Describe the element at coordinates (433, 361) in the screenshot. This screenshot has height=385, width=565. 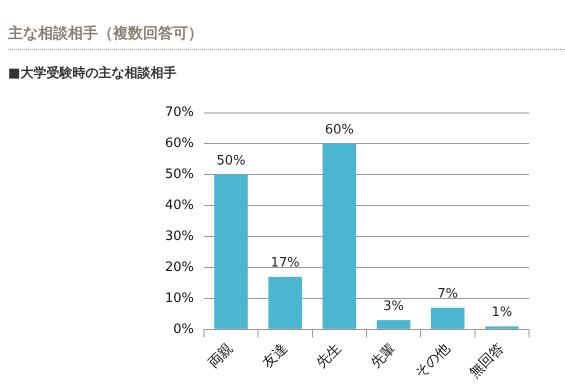
I see `x-tick-label: その他` at that location.